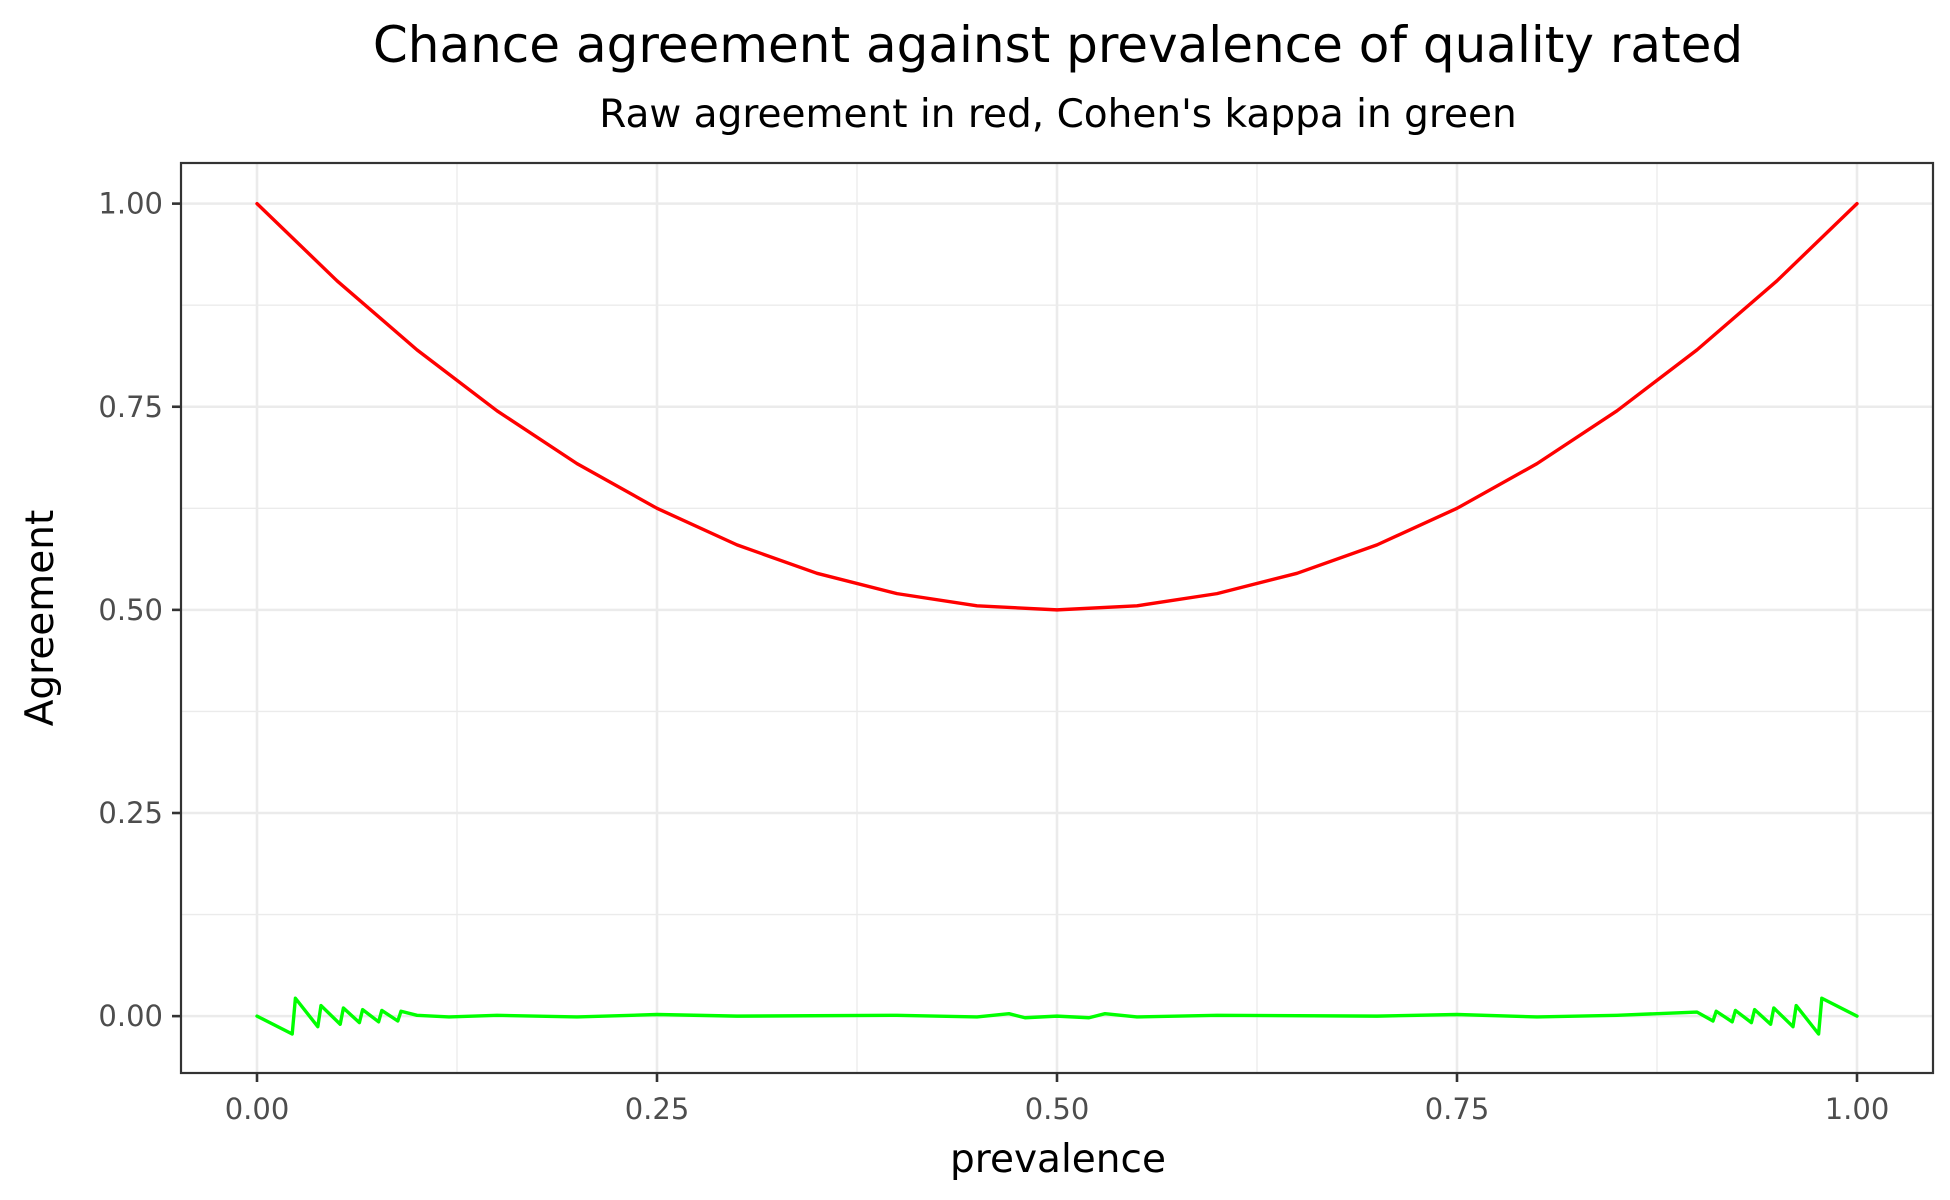 The height and width of the screenshot is (1200, 1950). I want to click on y-tick-label: 0.50, so click(130, 610).